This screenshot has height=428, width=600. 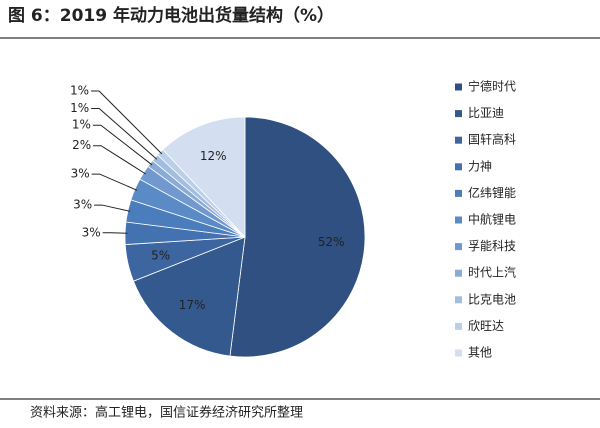 I want to click on value-label: 52%, so click(x=331, y=242).